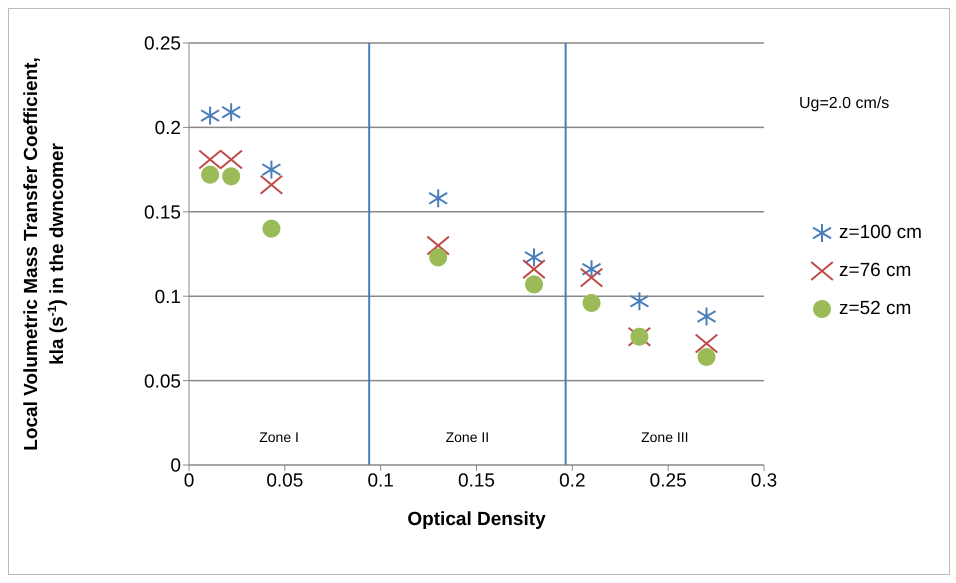 Image resolution: width=956 pixels, height=583 pixels. Describe the element at coordinates (162, 381) in the screenshot. I see `y-tick-label: 0.05` at that location.